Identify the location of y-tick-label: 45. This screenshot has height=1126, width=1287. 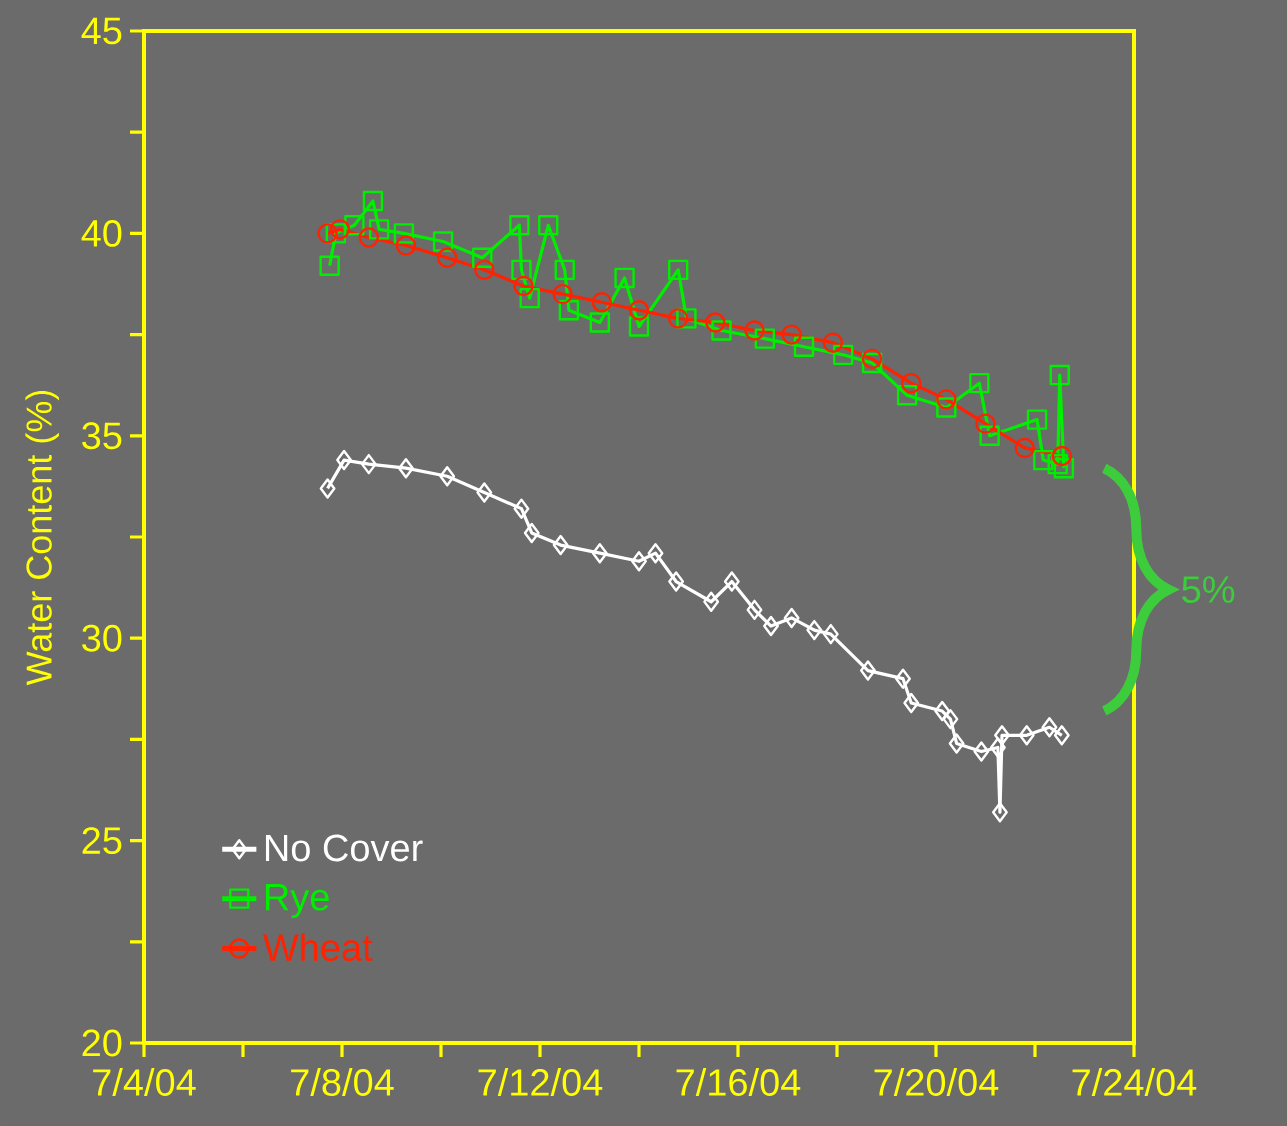
(101, 31).